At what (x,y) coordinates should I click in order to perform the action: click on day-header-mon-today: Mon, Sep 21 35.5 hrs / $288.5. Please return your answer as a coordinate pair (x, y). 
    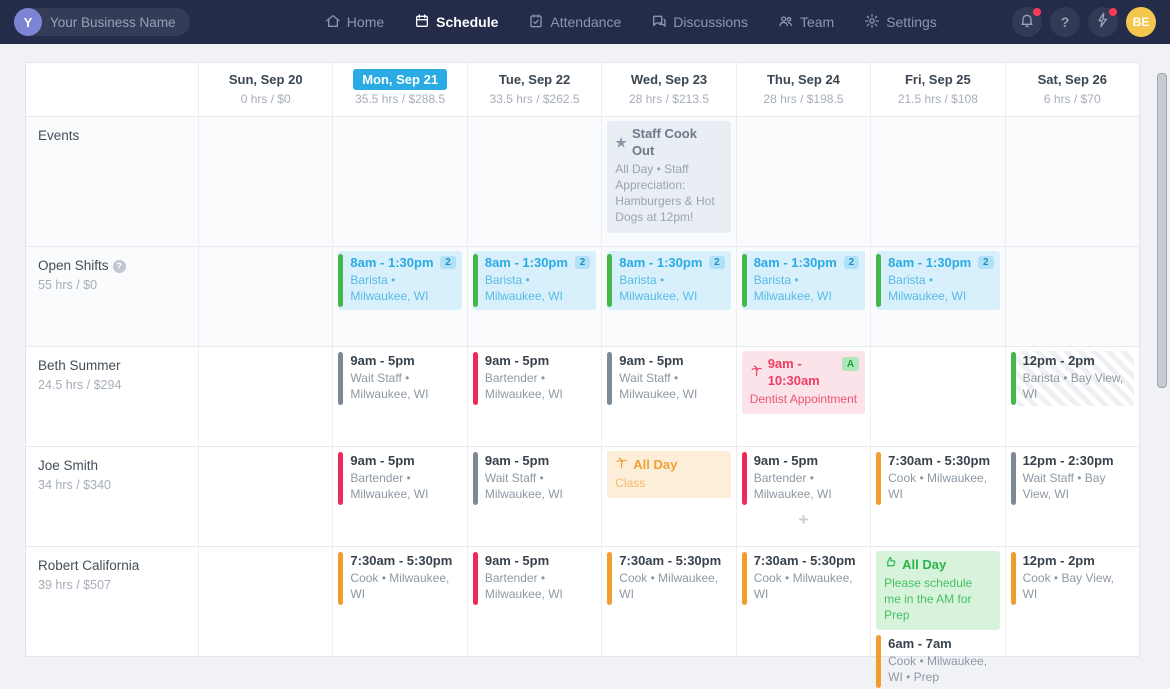
    Looking at the image, I should click on (399, 89).